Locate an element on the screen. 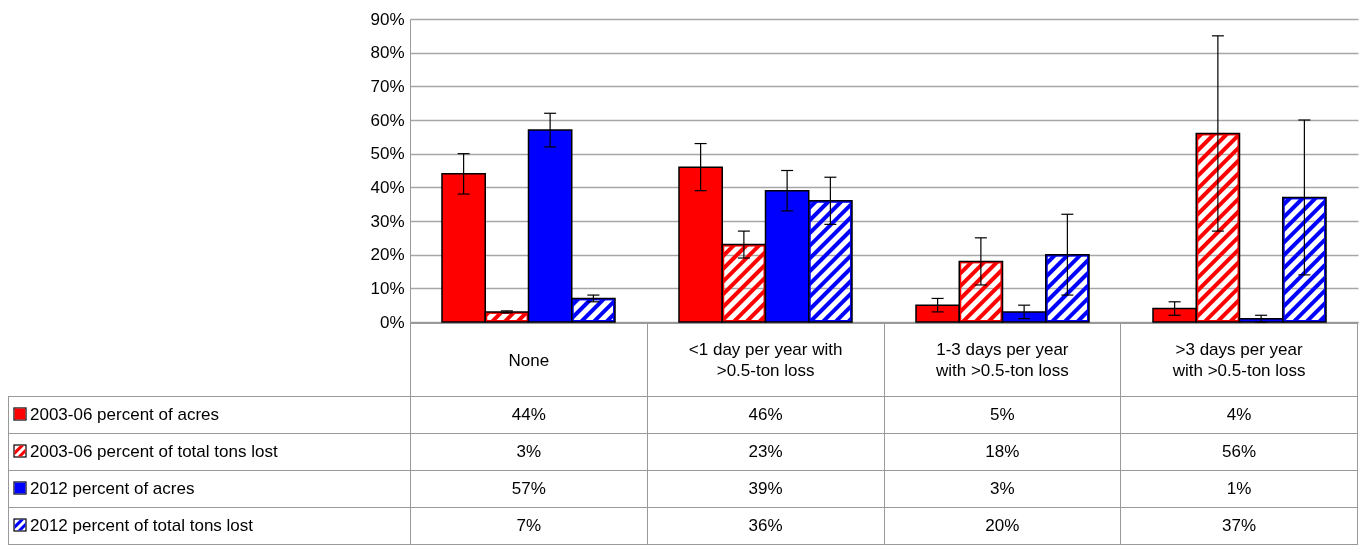 This screenshot has width=1360, height=559. y-tick-label: 20% is located at coordinates (387, 255).